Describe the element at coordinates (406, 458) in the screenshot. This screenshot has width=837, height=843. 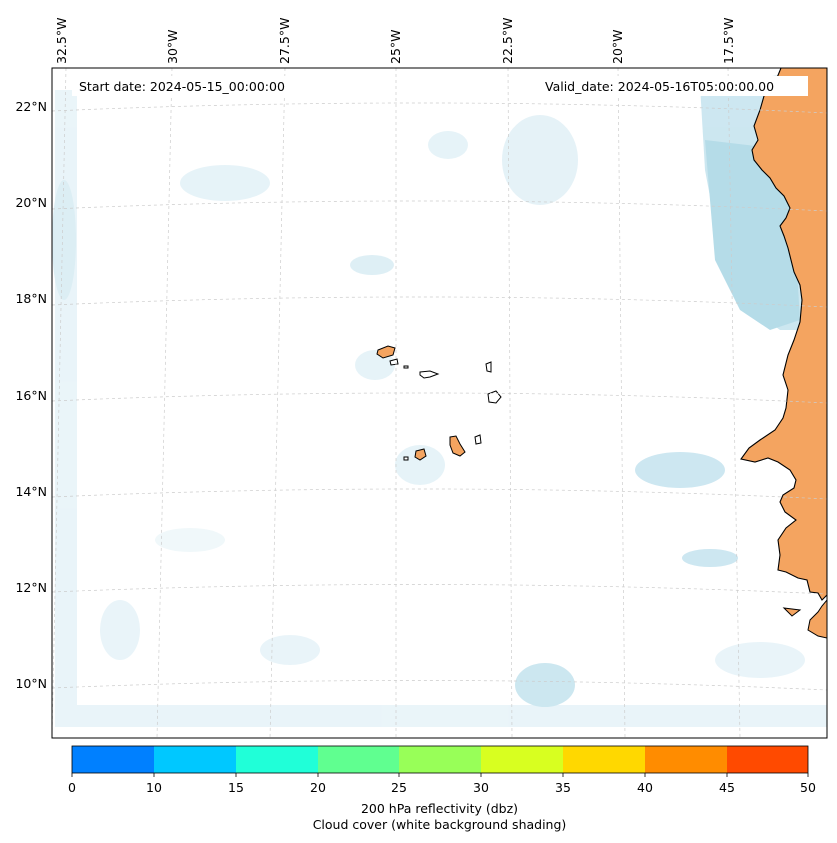
I see `island-brava` at that location.